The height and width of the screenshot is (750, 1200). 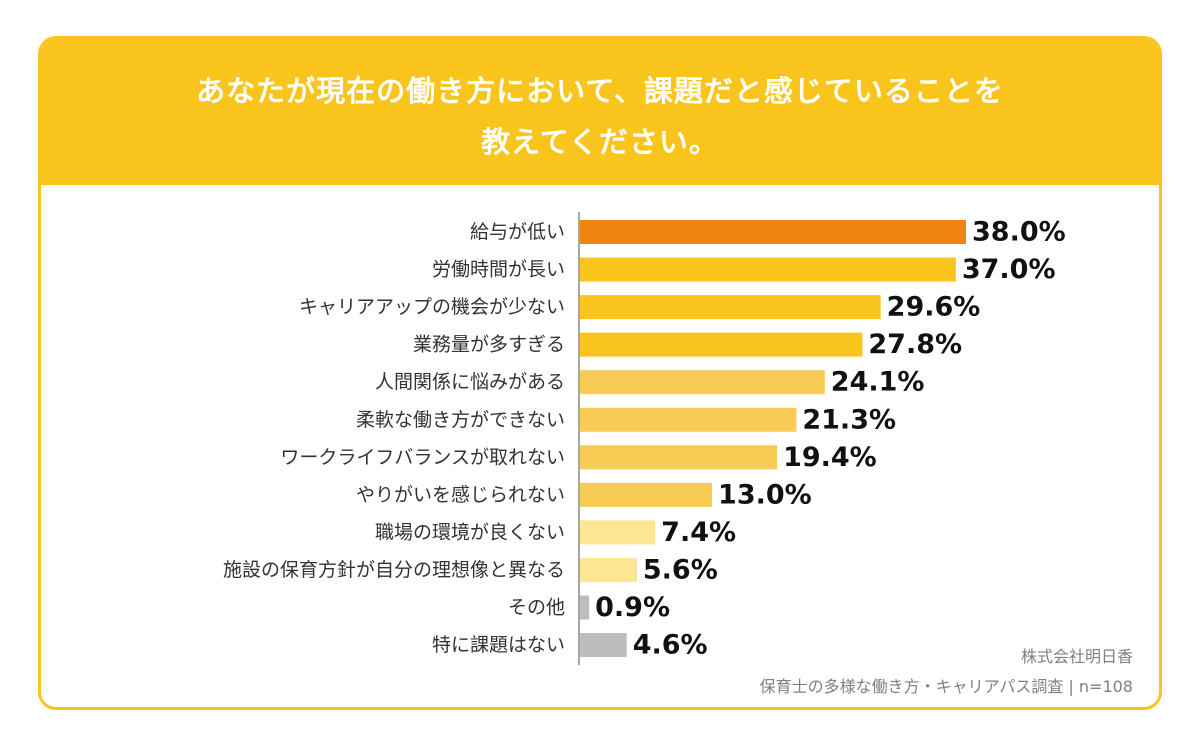 I want to click on chart-title-line-2: 教えてください。, so click(x=600, y=142).